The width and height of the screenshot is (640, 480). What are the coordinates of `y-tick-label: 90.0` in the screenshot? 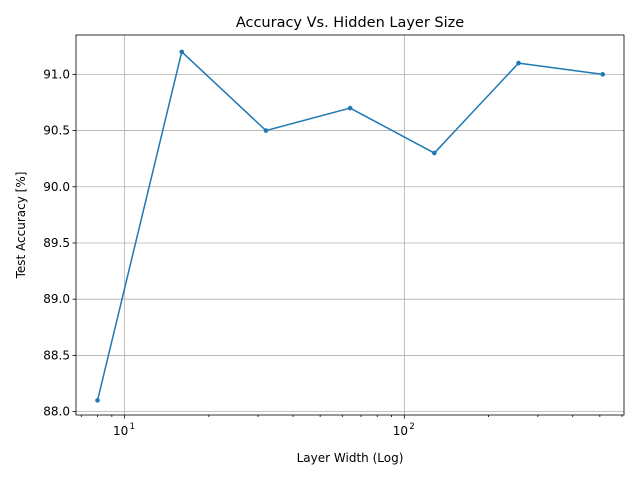 It's located at (56, 187).